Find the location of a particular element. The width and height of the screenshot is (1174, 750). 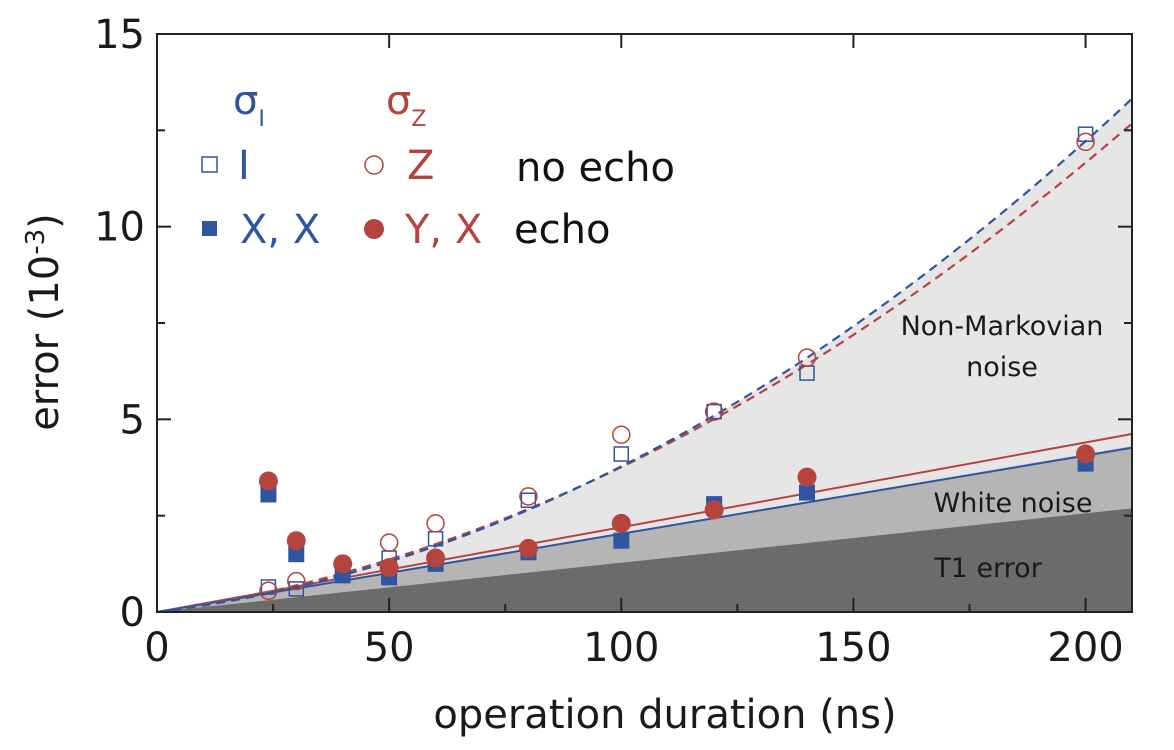

legend-label-x-x: X, X is located at coordinates (280, 230).